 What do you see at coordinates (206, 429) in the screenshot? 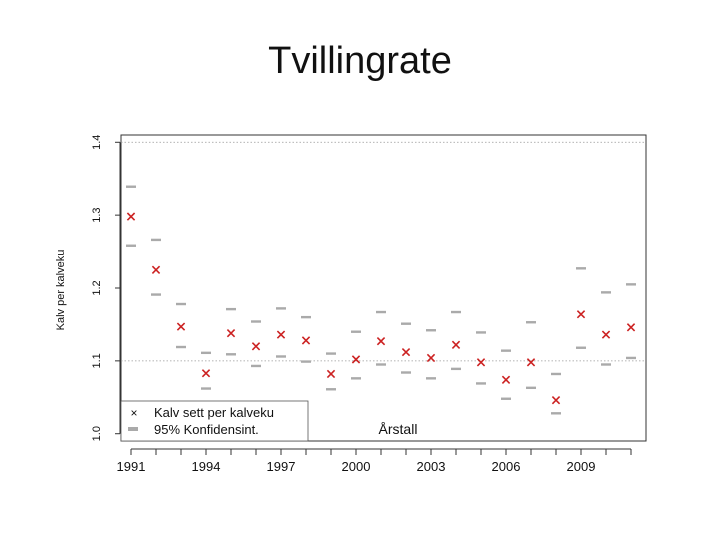
I see `legend-label-ci: 95% Konfidensint.` at bounding box center [206, 429].